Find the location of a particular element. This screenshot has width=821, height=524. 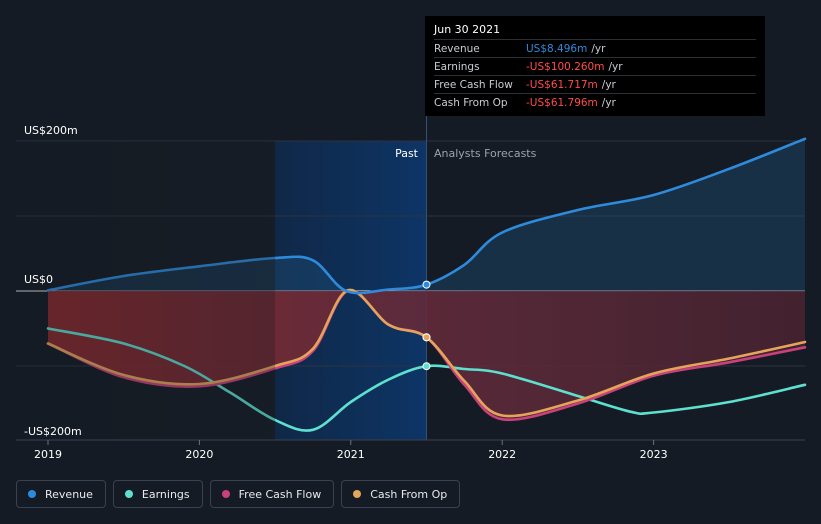

tooltip-value: -US$61.796m is located at coordinates (562, 102).